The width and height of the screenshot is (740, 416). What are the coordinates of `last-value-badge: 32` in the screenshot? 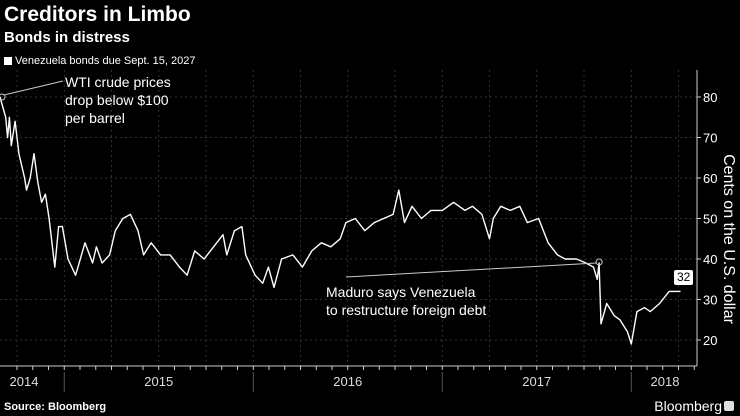 It's located at (684, 277).